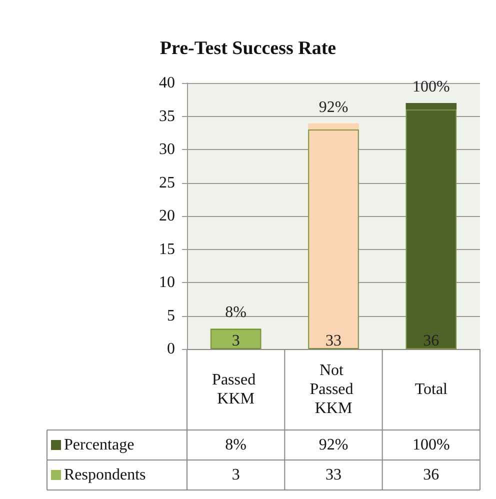 This screenshot has height=499, width=496. I want to click on y-tick-label: 30, so click(167, 149).